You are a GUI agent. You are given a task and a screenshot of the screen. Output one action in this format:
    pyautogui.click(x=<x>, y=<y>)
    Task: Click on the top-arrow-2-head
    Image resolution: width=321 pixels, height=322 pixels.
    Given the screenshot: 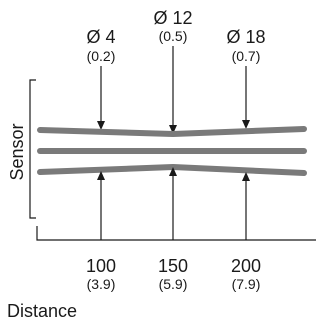 What is the action you would take?
    pyautogui.click(x=173, y=129)
    